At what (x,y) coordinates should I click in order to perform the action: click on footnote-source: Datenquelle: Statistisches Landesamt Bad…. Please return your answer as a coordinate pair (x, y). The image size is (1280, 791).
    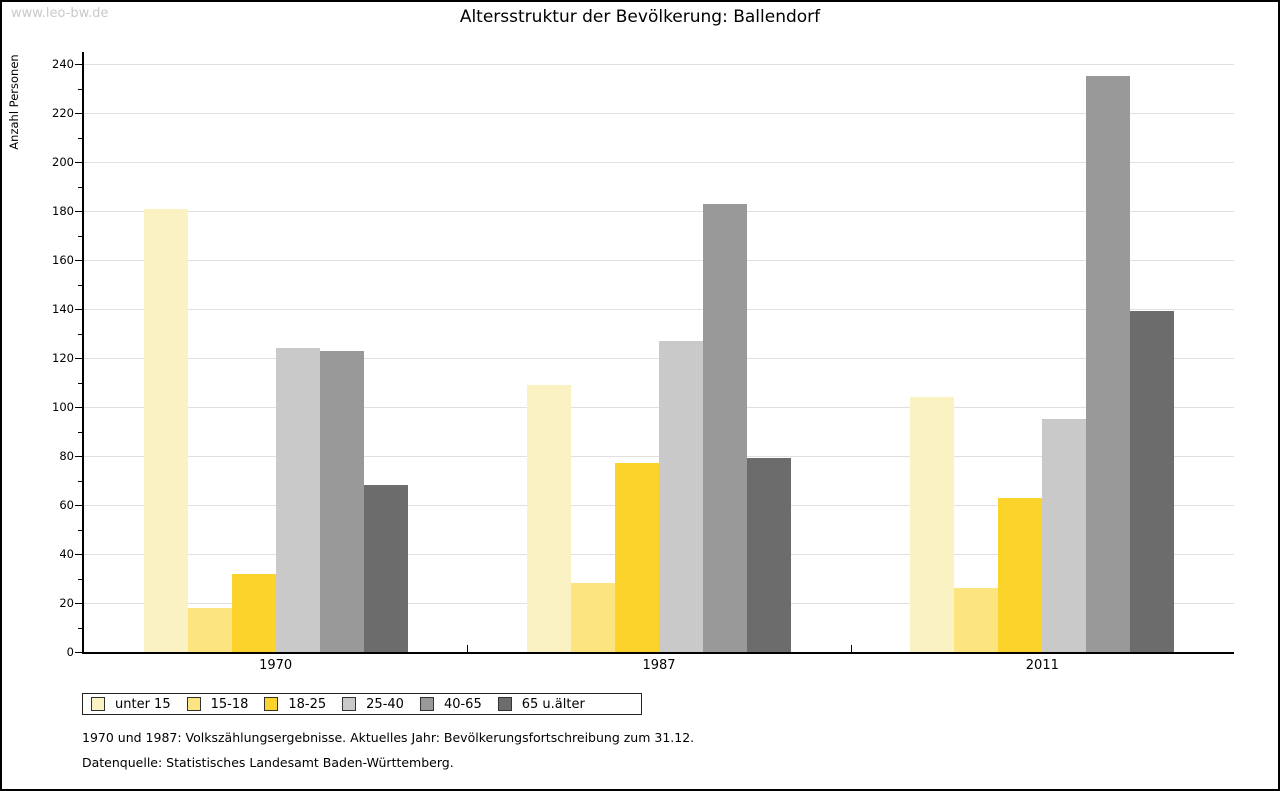
    Looking at the image, I should click on (268, 762).